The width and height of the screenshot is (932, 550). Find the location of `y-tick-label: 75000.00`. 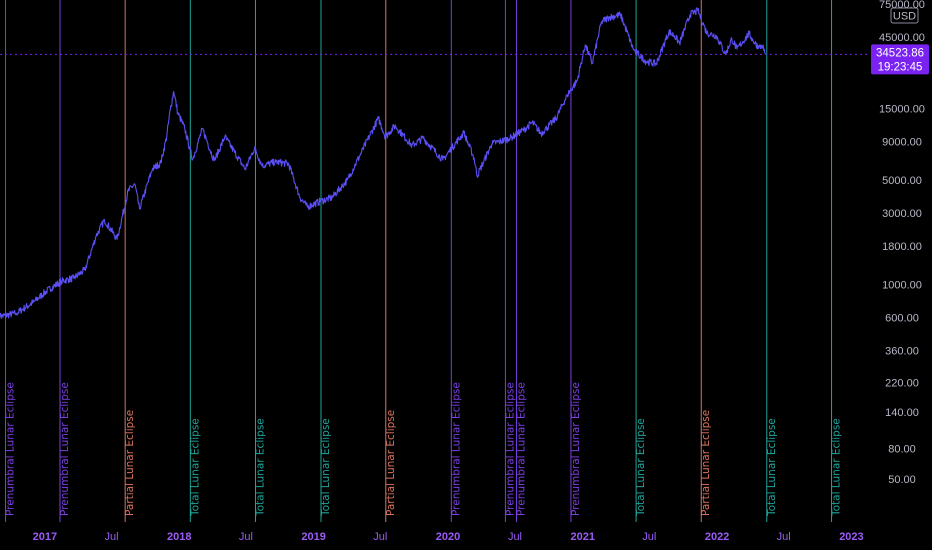

y-tick-label: 75000.00 is located at coordinates (902, 5).